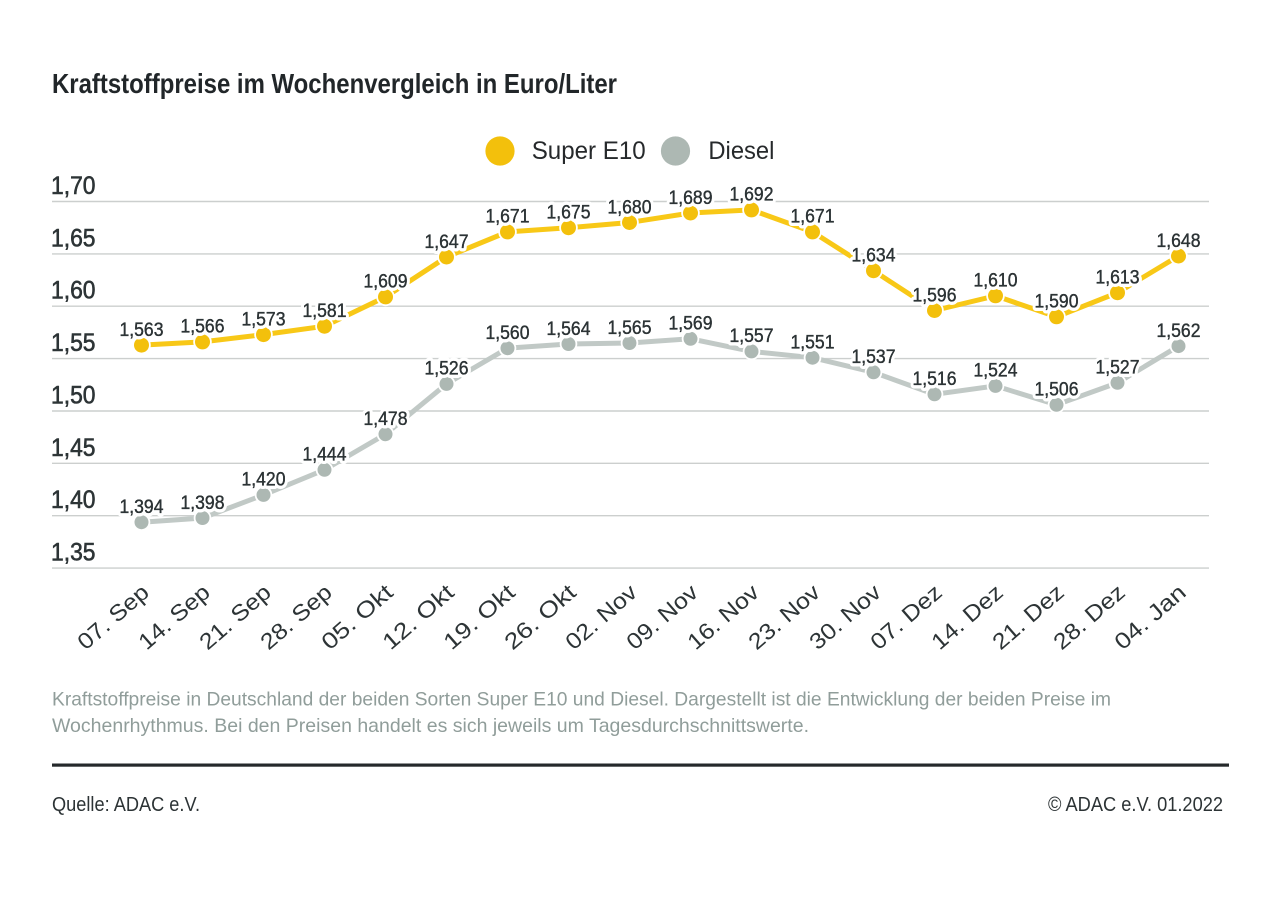  I want to click on svg-text: Diesel, so click(741, 151).